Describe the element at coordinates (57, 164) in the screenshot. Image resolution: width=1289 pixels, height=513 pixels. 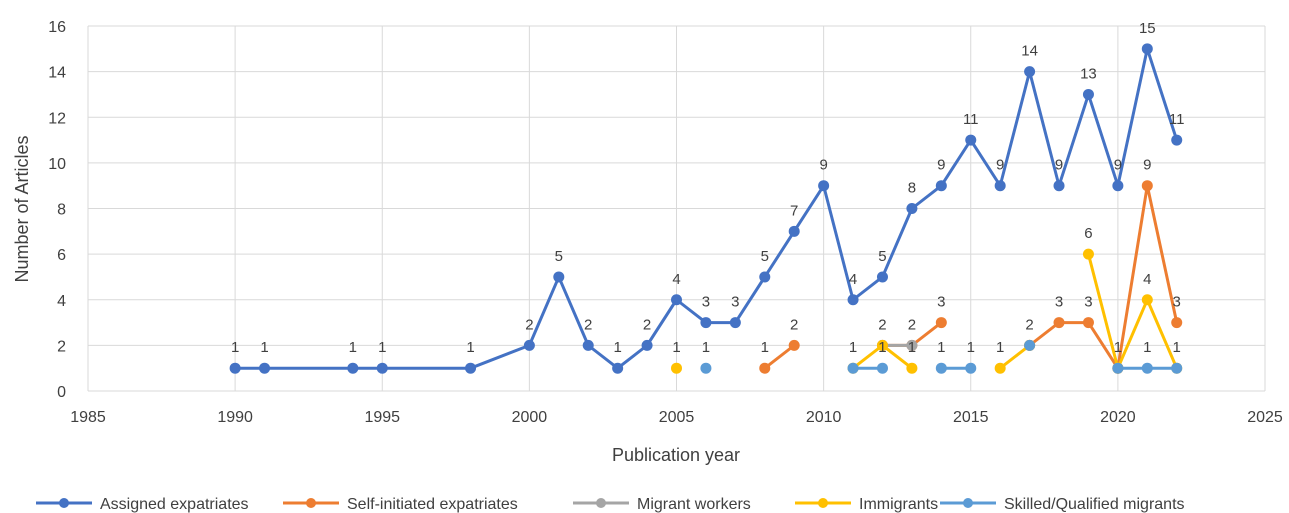
I see `y-tick-label: 10` at that location.